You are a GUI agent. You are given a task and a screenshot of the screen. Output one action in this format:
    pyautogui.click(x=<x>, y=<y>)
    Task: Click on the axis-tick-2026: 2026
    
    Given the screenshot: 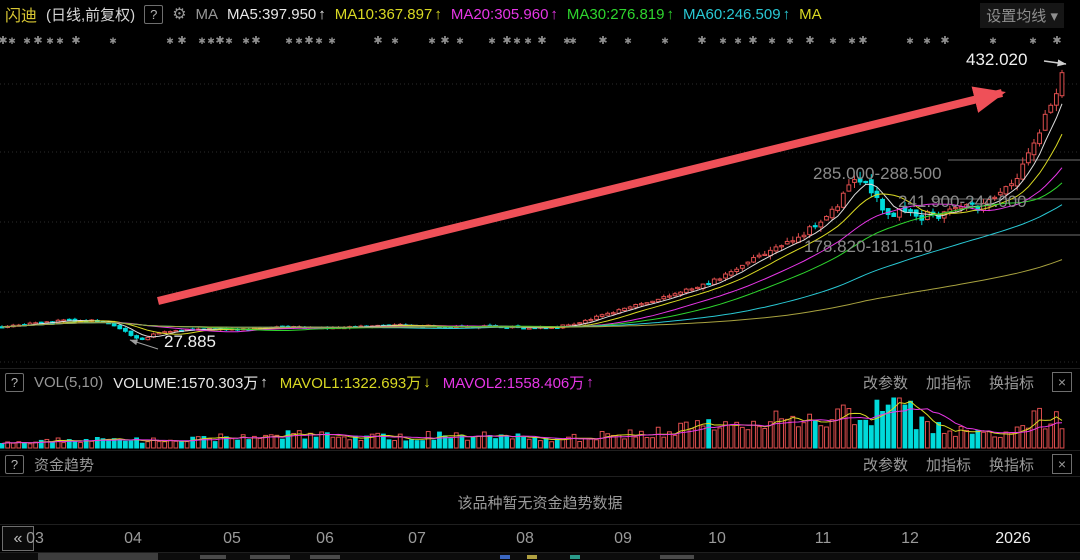 What is the action you would take?
    pyautogui.click(x=1013, y=538)
    